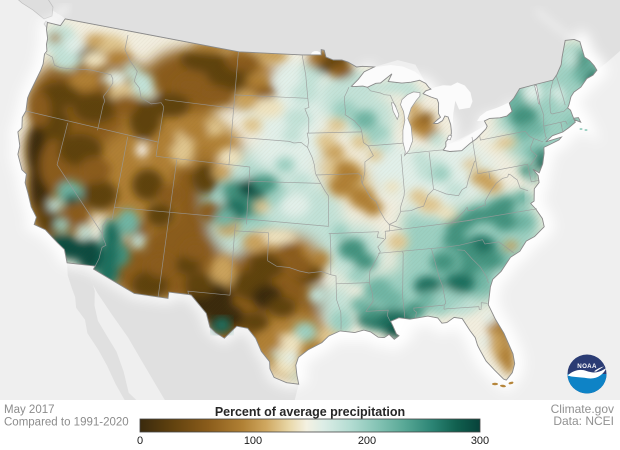 This screenshot has height=450, width=620. I want to click on svg-text: NOAA, so click(587, 366).